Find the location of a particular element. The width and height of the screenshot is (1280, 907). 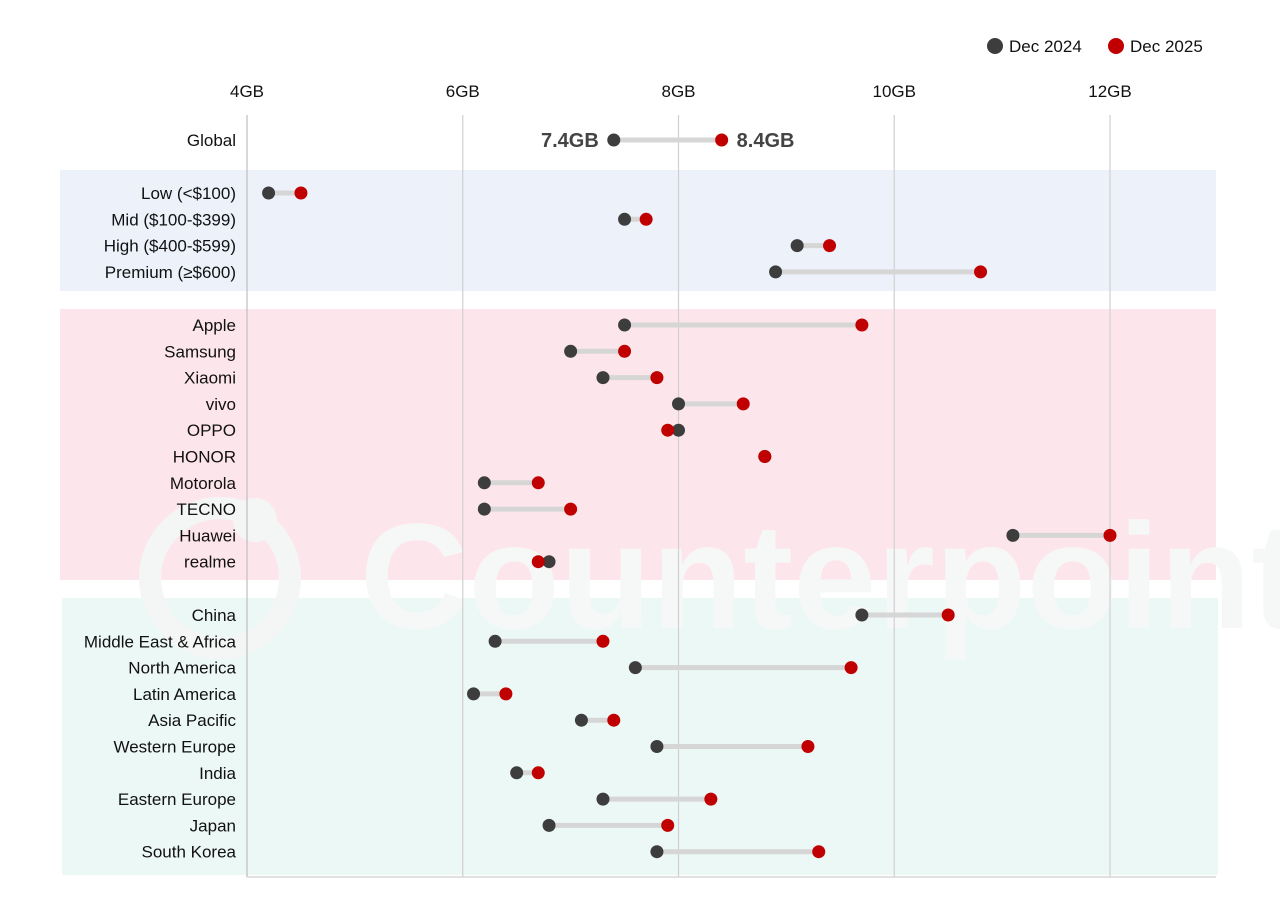

x-tick-label: 4GB is located at coordinates (247, 91).